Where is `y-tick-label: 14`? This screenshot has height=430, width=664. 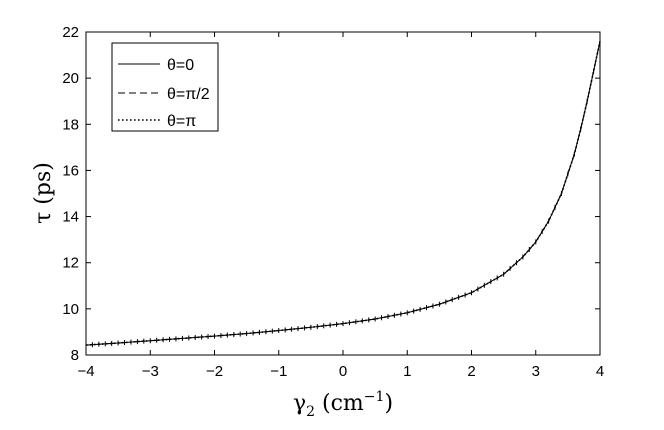
y-tick-label: 14 is located at coordinates (70, 217).